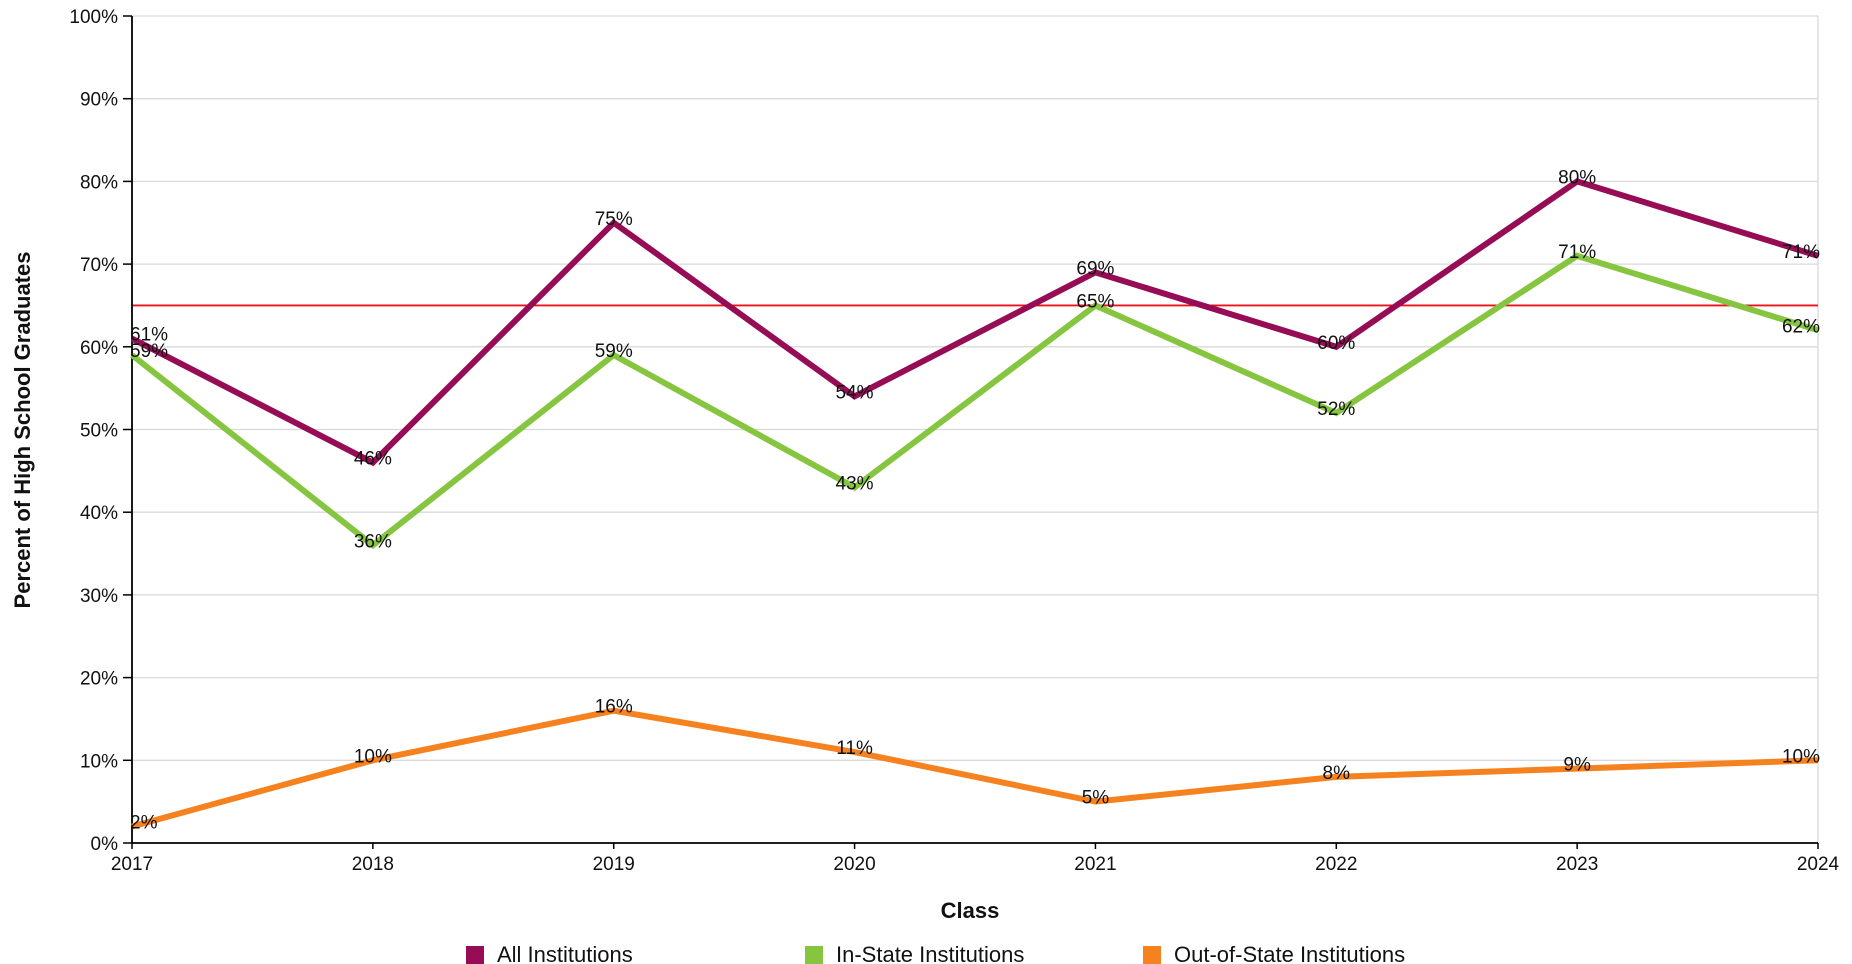 The width and height of the screenshot is (1852, 964). Describe the element at coordinates (614, 864) in the screenshot. I see `x-tick-label: 2019` at that location.